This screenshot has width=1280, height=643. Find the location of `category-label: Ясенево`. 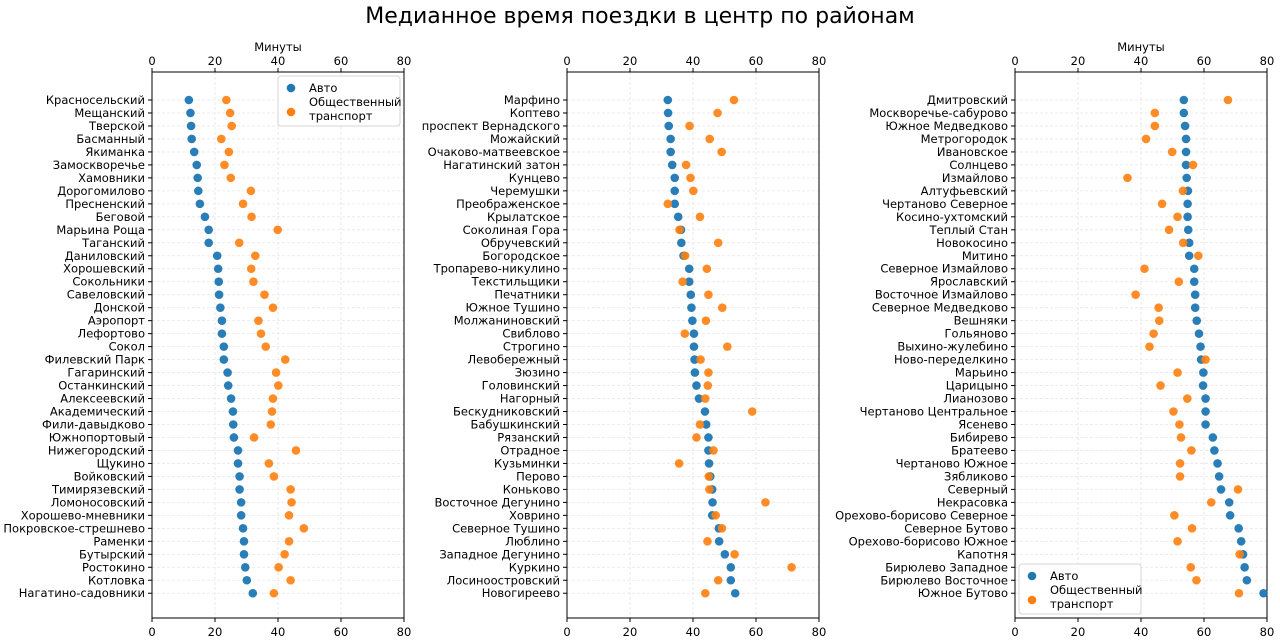

category-label: Ясенево is located at coordinates (983, 425).